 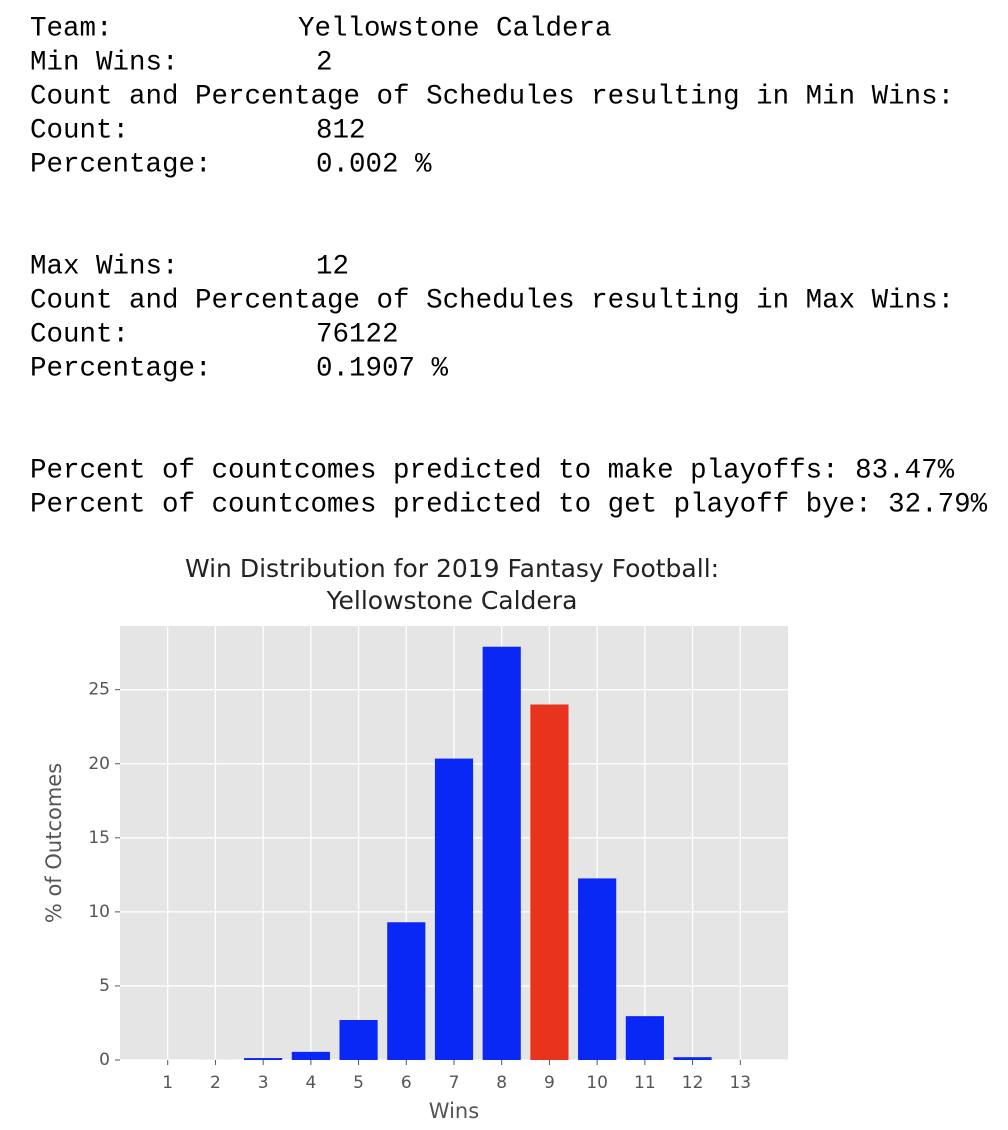 I want to click on x-tick-label: 6, so click(x=406, y=1083).